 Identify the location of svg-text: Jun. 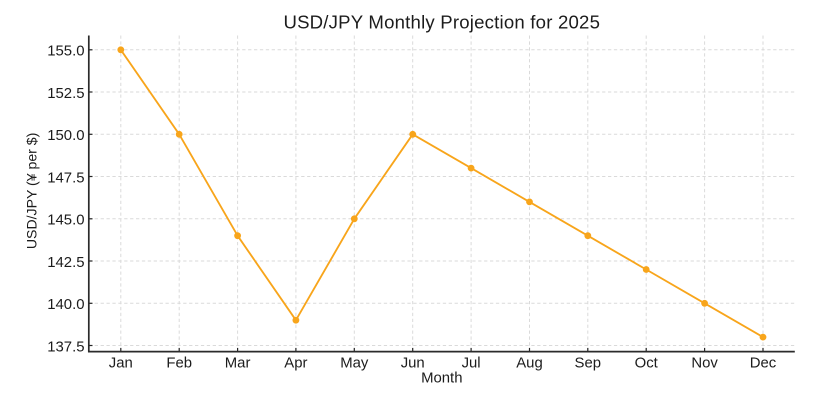
(413, 364).